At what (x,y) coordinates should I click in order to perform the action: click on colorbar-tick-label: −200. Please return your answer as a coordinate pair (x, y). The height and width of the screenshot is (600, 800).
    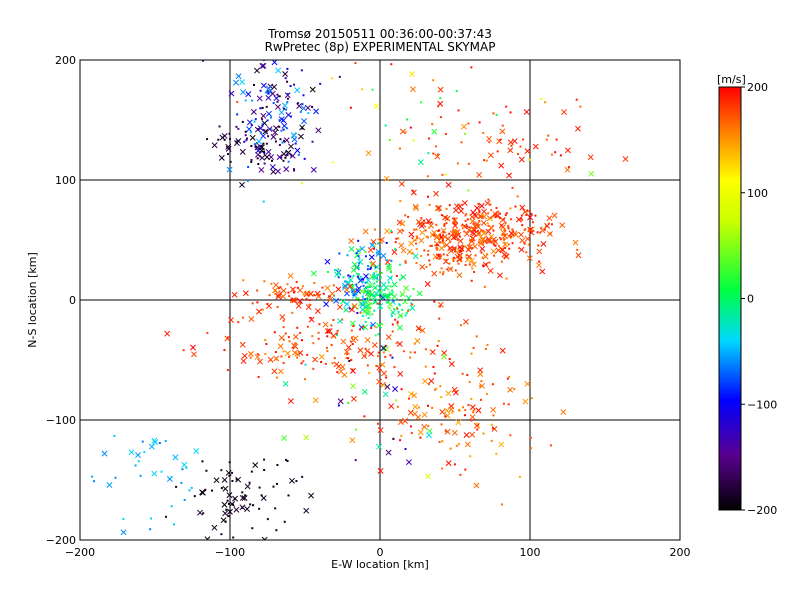
    Looking at the image, I should click on (762, 510).